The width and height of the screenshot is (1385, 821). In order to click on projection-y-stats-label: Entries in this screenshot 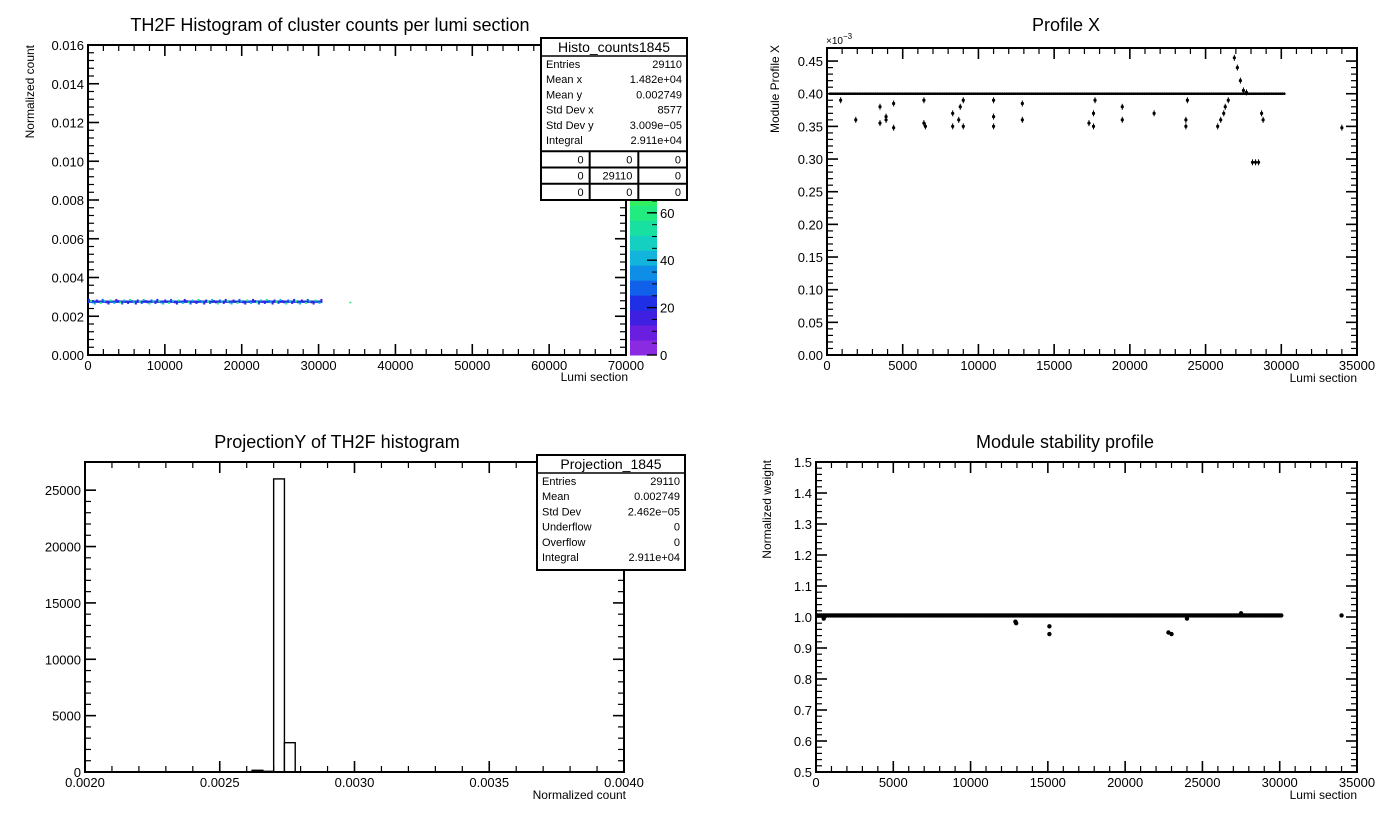, I will do `click(559, 482)`.